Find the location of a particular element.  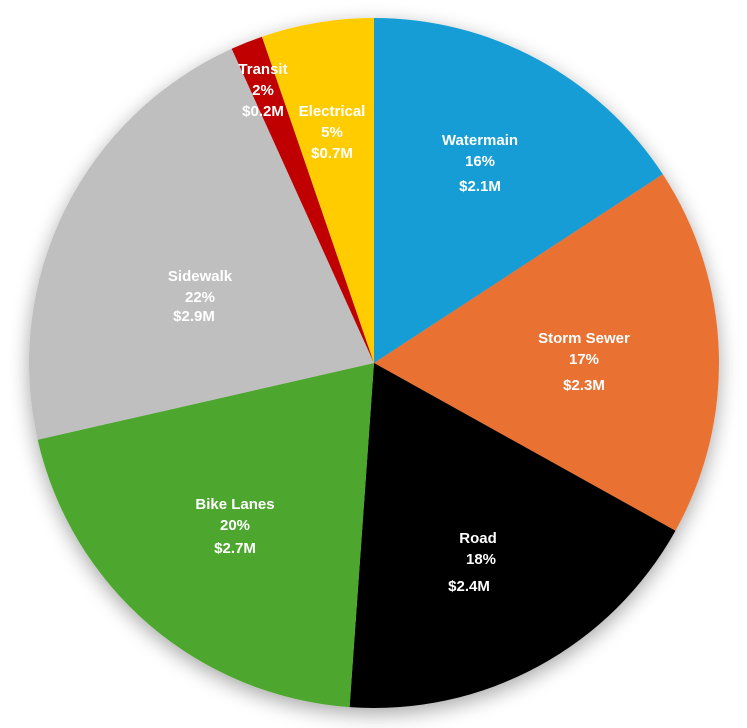

pie-slice-transit is located at coordinates (302, 199).